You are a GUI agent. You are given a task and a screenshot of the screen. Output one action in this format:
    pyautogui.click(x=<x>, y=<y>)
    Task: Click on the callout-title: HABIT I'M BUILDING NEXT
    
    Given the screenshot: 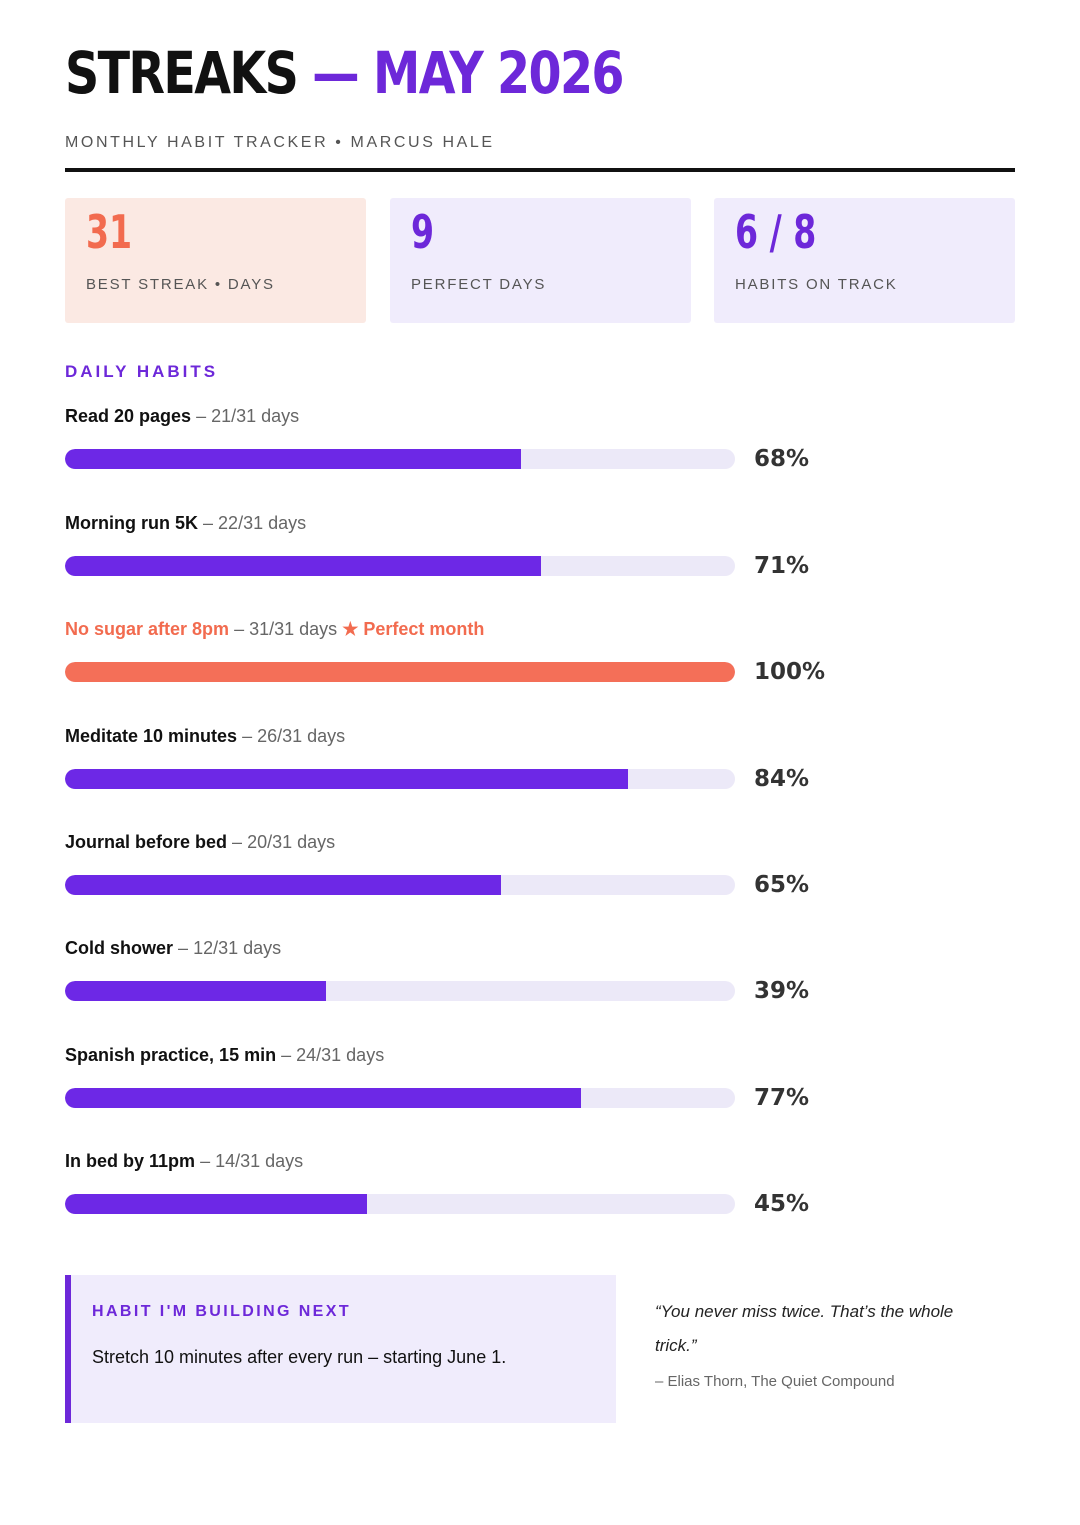 What is the action you would take?
    pyautogui.click(x=221, y=1311)
    